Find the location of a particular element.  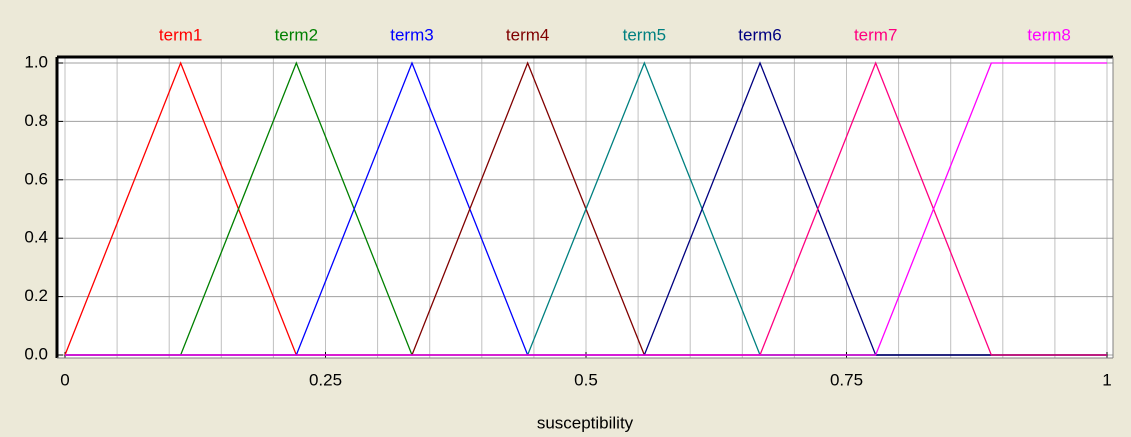

legend-label: term6 is located at coordinates (759, 34).